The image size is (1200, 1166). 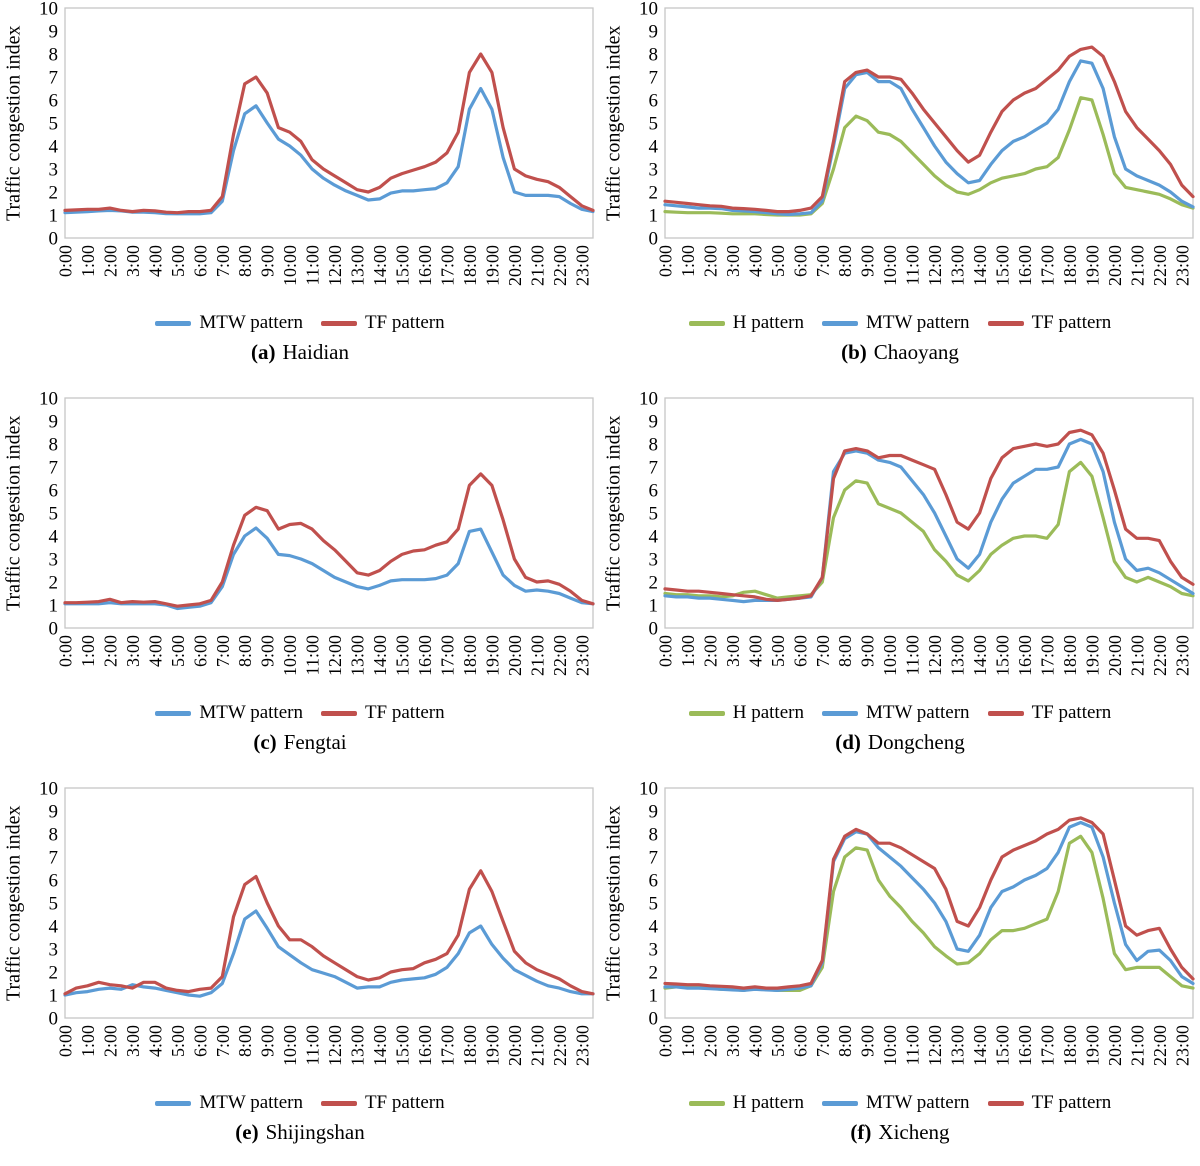 I want to click on x-tick-label: 20:00, so click(x=1115, y=265).